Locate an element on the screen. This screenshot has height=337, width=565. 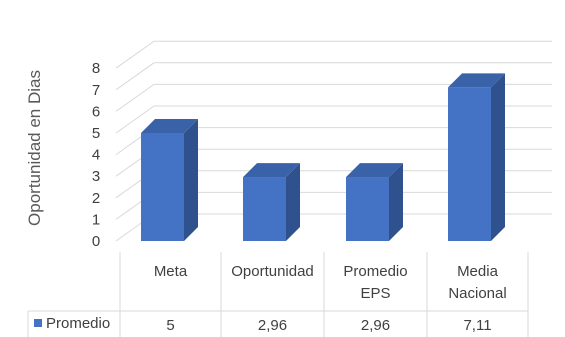
y-tick-label: 5 is located at coordinates (96, 133).